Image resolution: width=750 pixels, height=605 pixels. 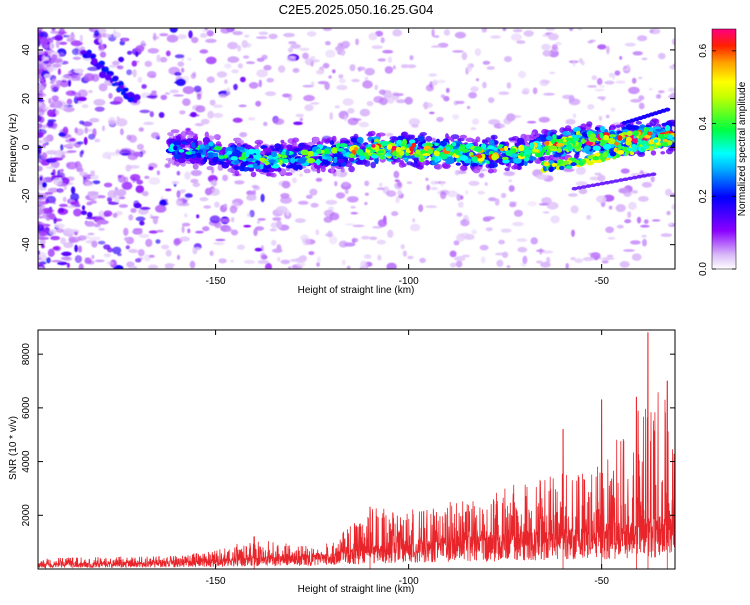 What do you see at coordinates (356, 9) in the screenshot?
I see `figure-title: C2E5.2025.050.16.25.G04` at bounding box center [356, 9].